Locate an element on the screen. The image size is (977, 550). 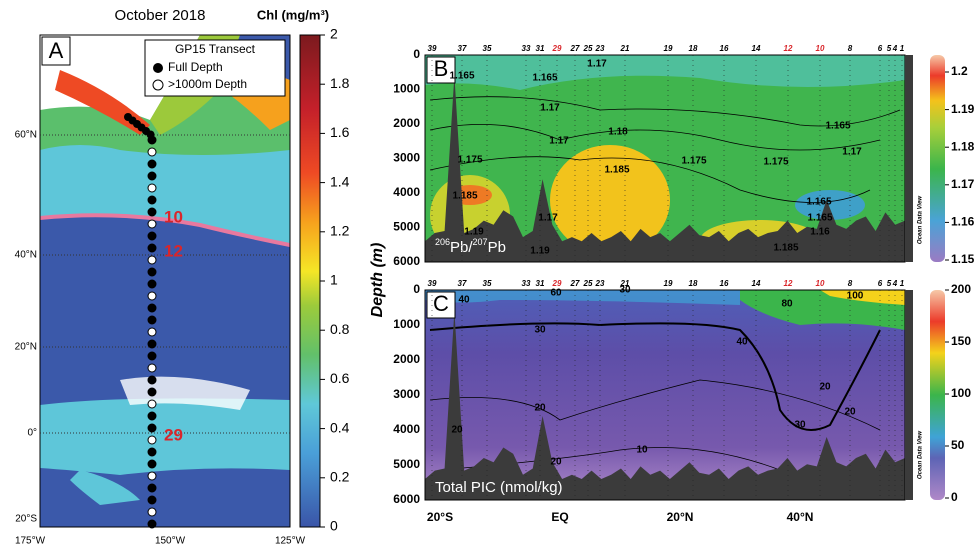
depth-tick-label: 4000 is located at coordinates (406, 429).